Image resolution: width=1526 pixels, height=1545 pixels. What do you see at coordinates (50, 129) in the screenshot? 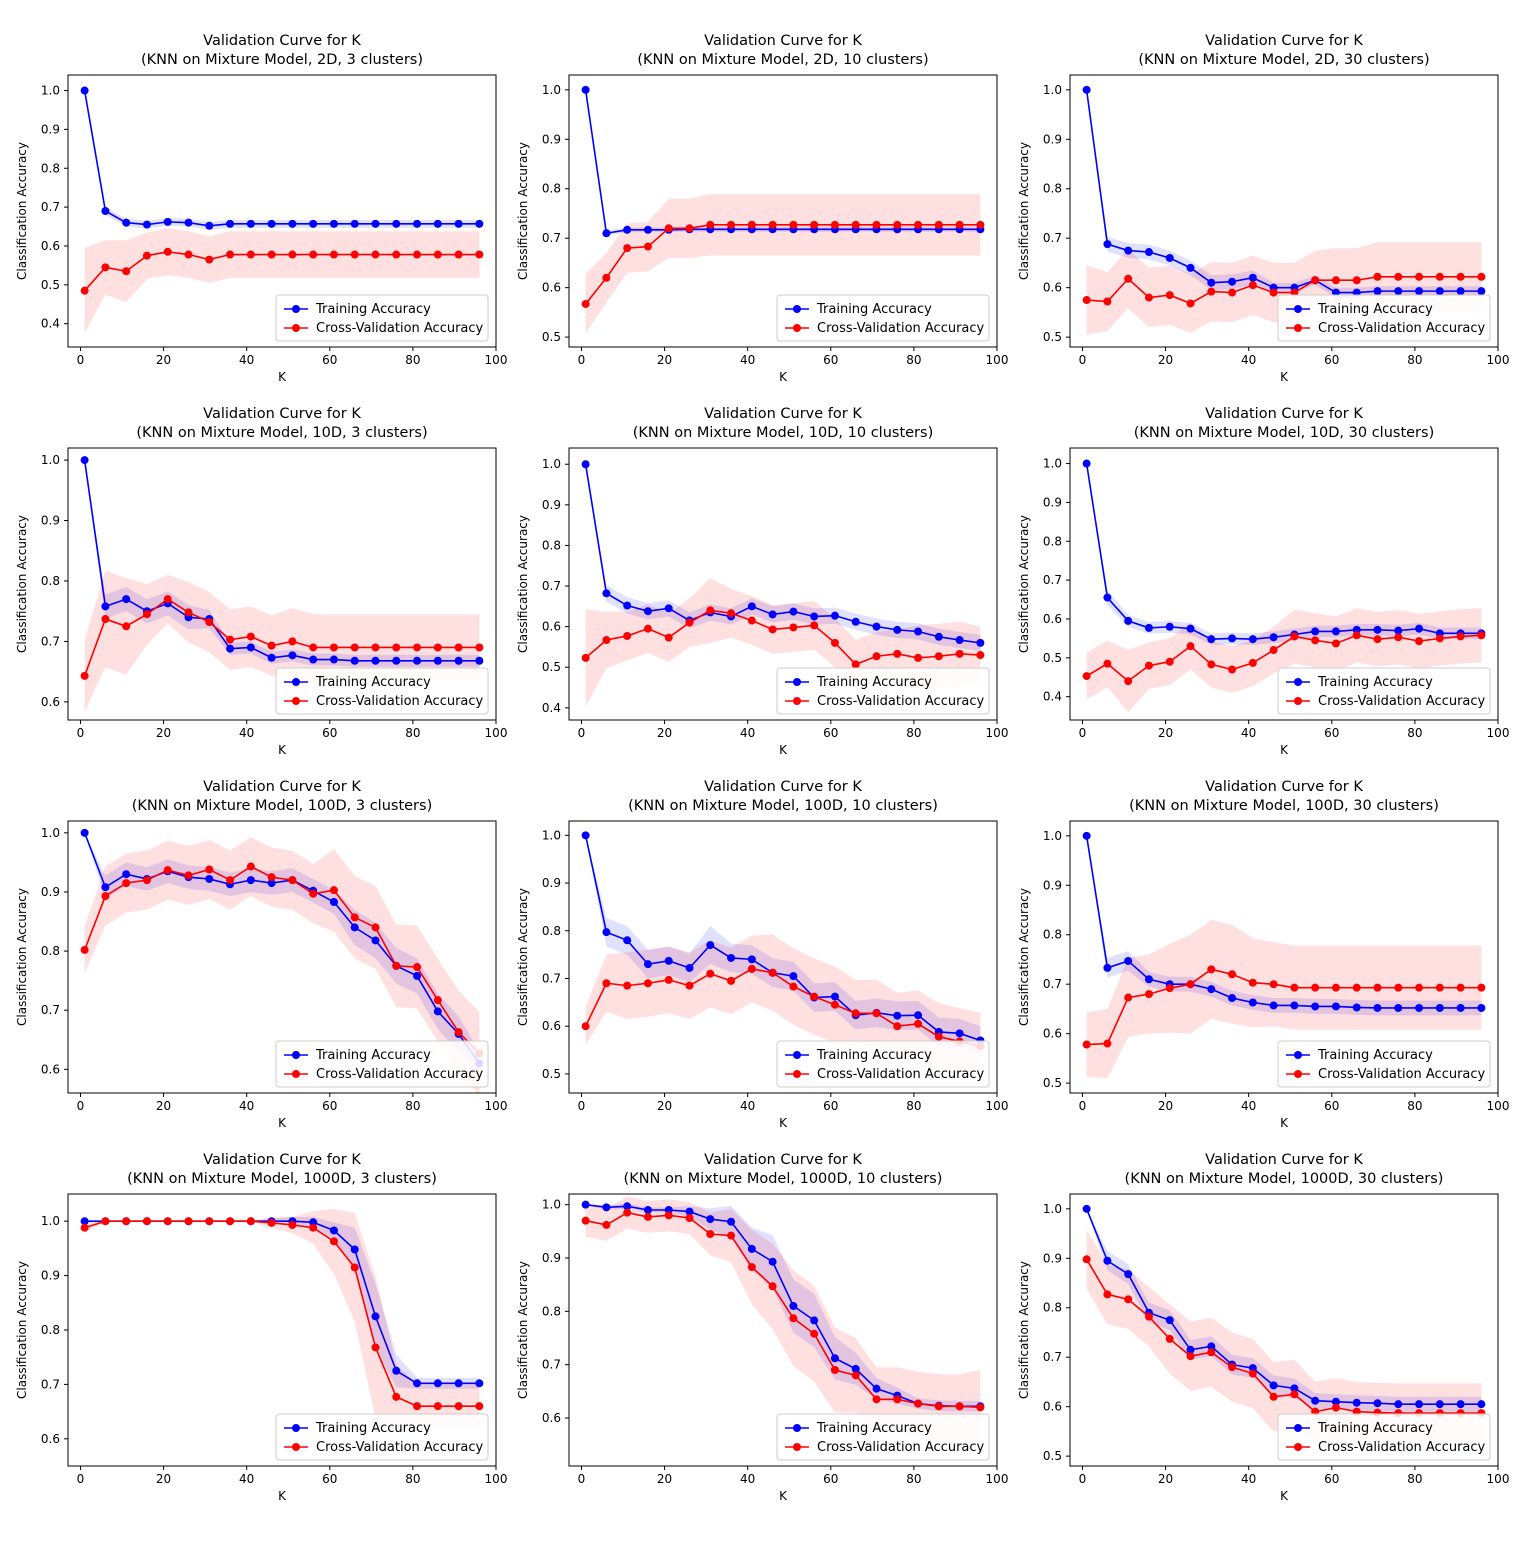
I see `y-tick-label: 0.9` at bounding box center [50, 129].